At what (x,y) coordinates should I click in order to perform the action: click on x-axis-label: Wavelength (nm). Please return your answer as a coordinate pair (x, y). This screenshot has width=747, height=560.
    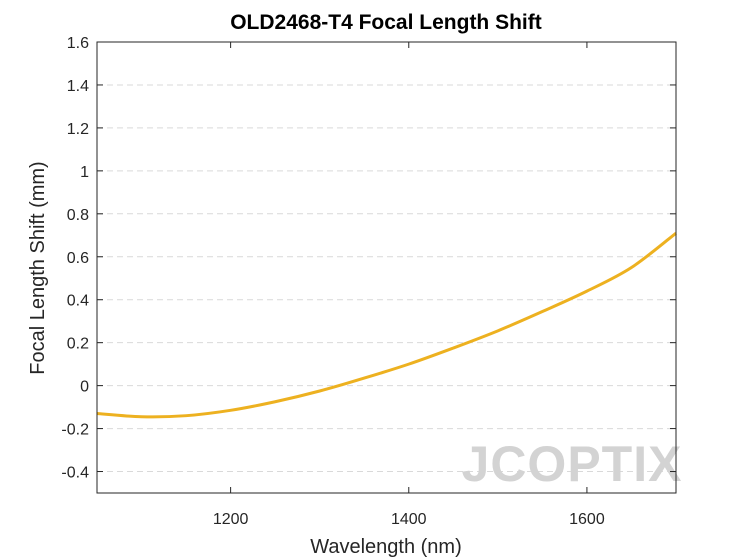
    Looking at the image, I should click on (386, 547).